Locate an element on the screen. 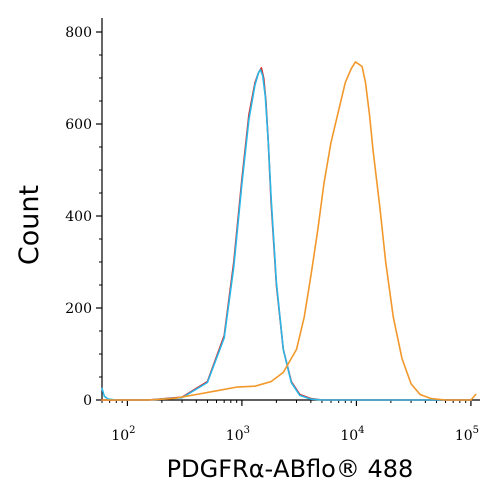 Image resolution: width=500 pixels, height=500 pixels. x-tick-label: 10⁵ is located at coordinates (467, 434).